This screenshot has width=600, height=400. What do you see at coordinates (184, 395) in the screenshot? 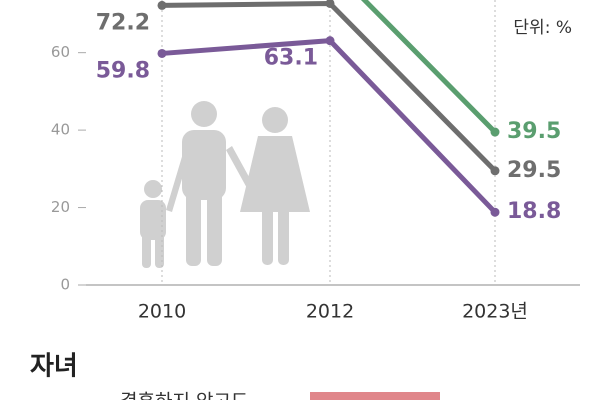
I see `section-item: 결혼하지 않고도` at bounding box center [184, 395].